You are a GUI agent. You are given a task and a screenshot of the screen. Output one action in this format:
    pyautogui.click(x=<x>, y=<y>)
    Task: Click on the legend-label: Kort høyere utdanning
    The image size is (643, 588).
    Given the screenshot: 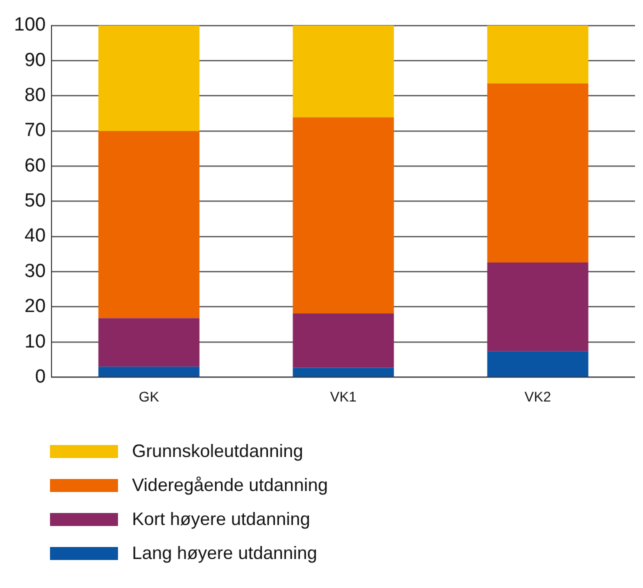 What is the action you would take?
    pyautogui.click(x=221, y=519)
    